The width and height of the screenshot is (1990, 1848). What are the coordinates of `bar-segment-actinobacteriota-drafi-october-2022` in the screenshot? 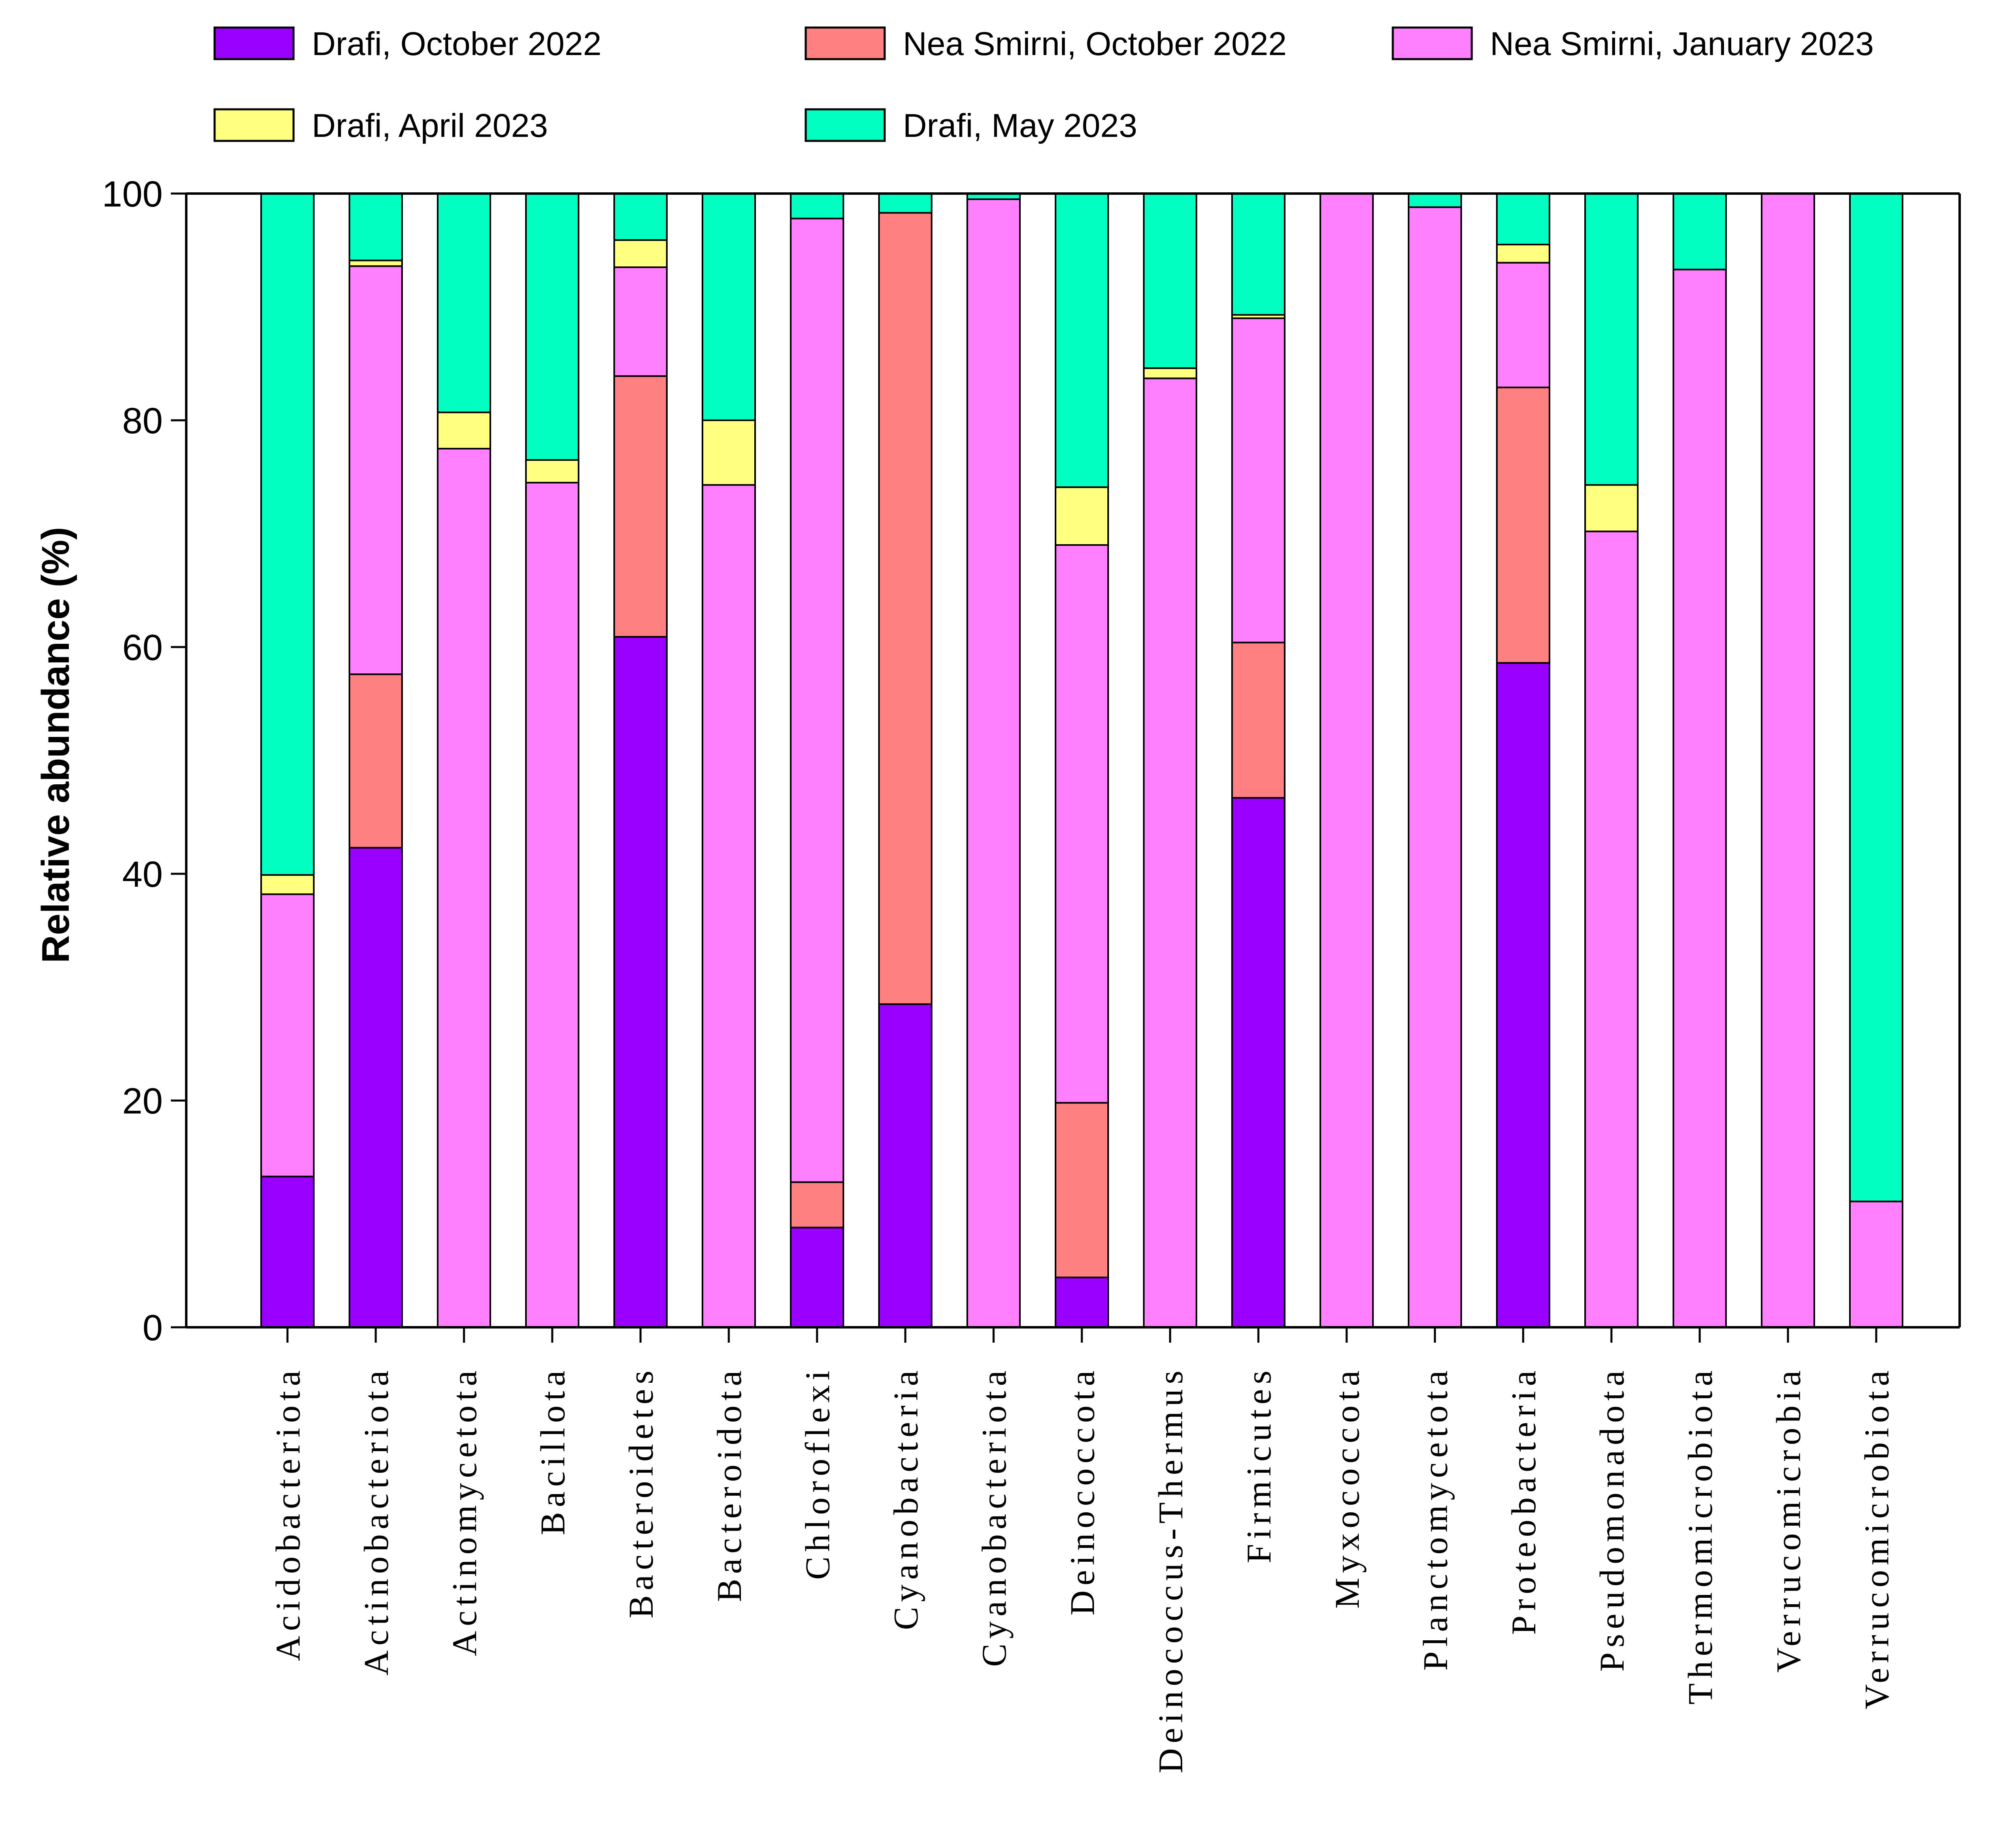 It's located at (376, 1088).